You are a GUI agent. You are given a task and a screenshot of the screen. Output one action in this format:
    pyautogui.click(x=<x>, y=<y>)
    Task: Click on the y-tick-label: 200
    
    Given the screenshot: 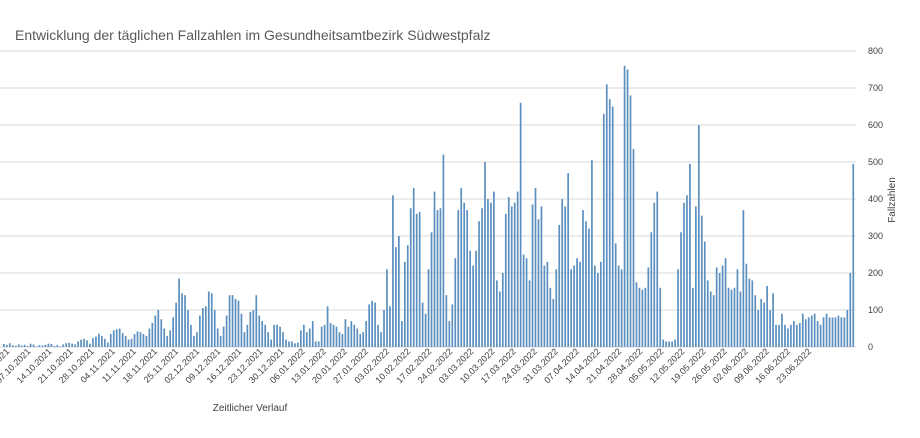 What is the action you would take?
    pyautogui.click(x=875, y=273)
    